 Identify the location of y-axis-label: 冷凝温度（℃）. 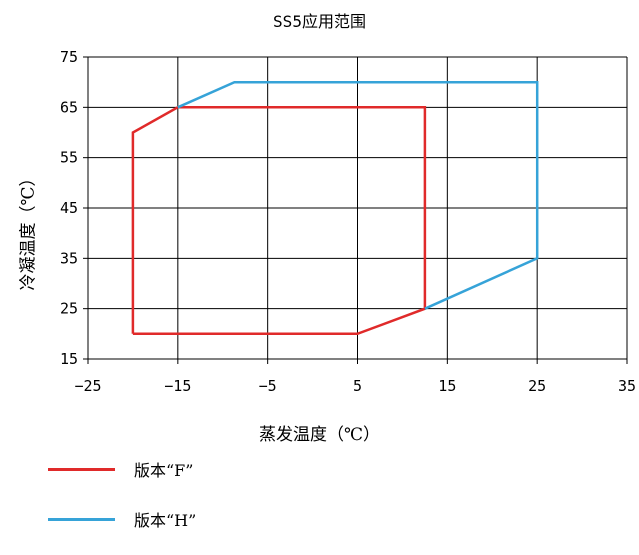
(28, 230).